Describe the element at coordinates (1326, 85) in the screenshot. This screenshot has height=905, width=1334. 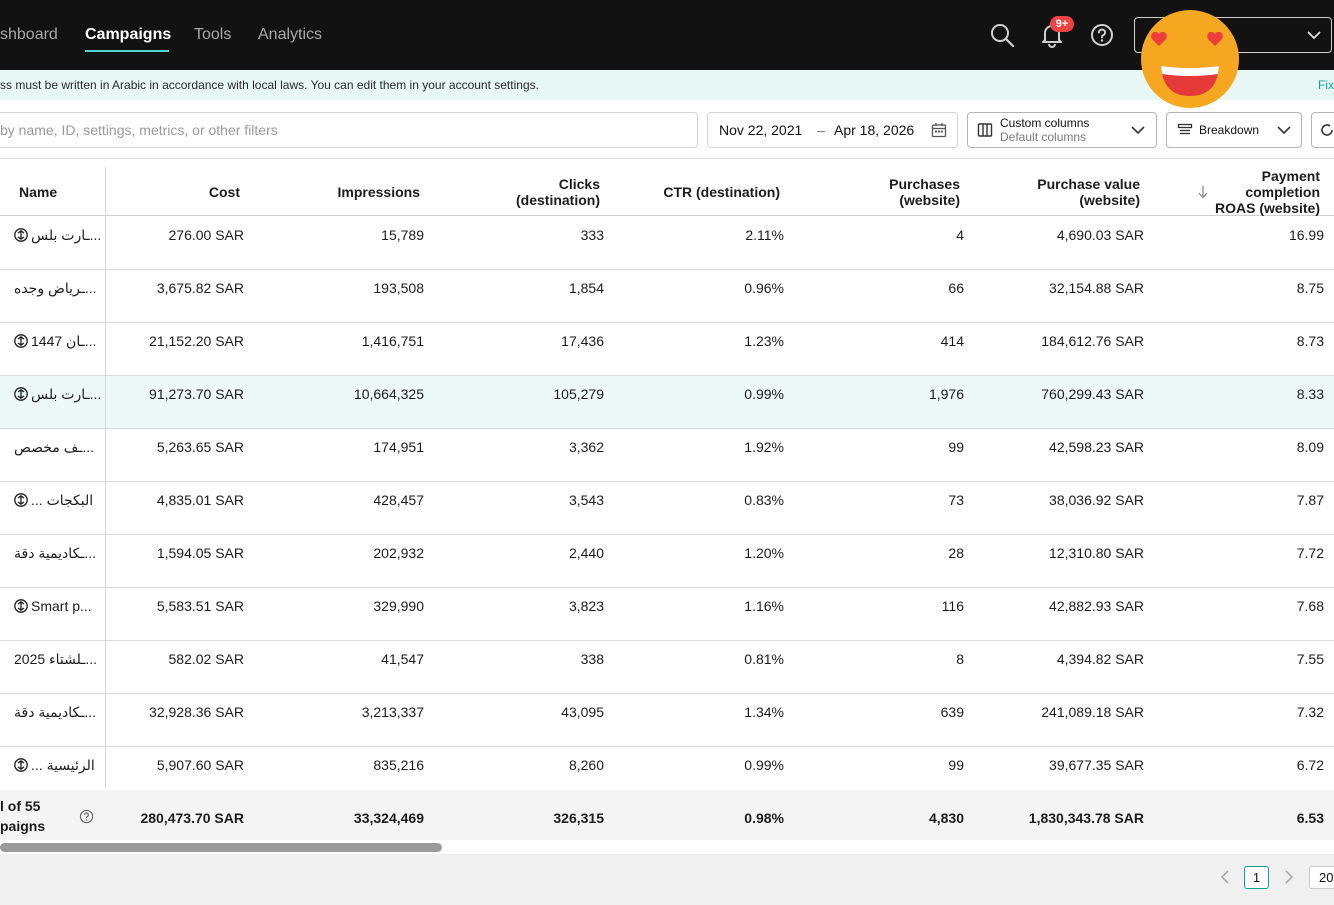
I see `notice-fix-link: Fix` at that location.